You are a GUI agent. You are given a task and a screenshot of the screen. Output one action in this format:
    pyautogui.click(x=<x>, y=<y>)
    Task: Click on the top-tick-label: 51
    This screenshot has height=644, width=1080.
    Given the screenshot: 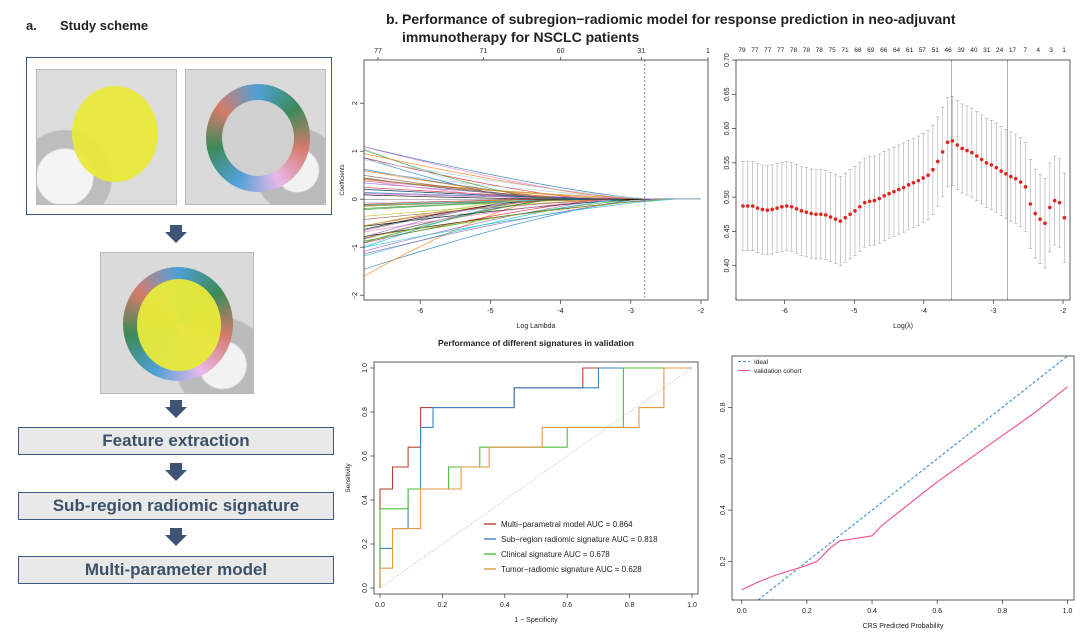 What is the action you would take?
    pyautogui.click(x=936, y=50)
    